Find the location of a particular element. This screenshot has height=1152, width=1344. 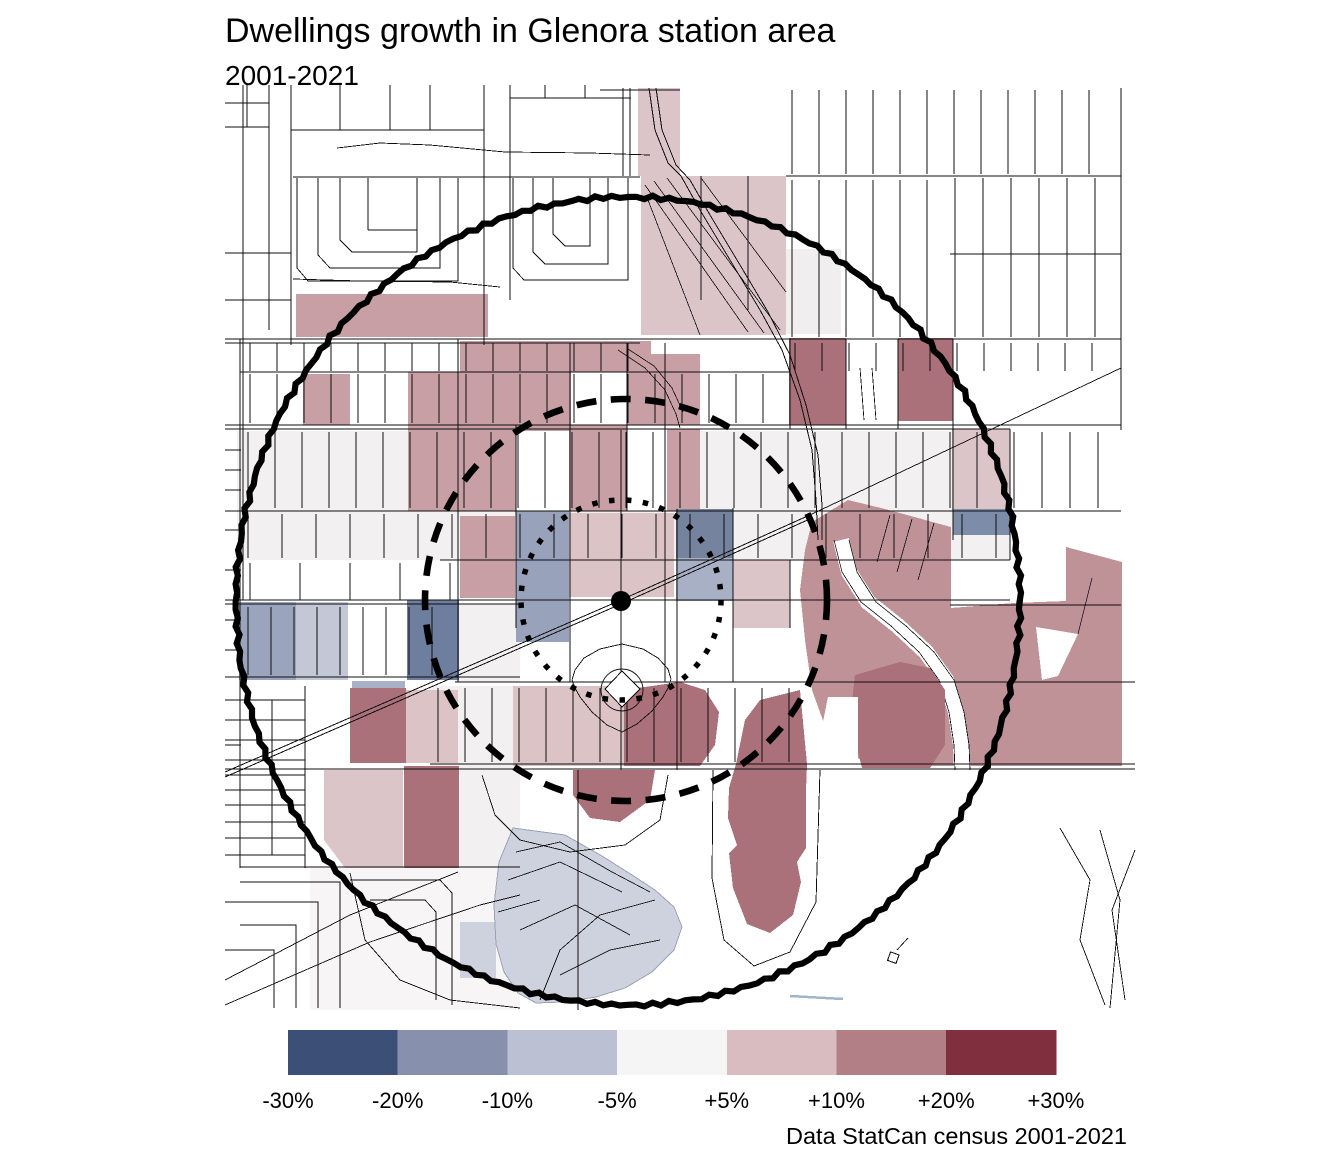

svg-text: +5% is located at coordinates (726, 1100).